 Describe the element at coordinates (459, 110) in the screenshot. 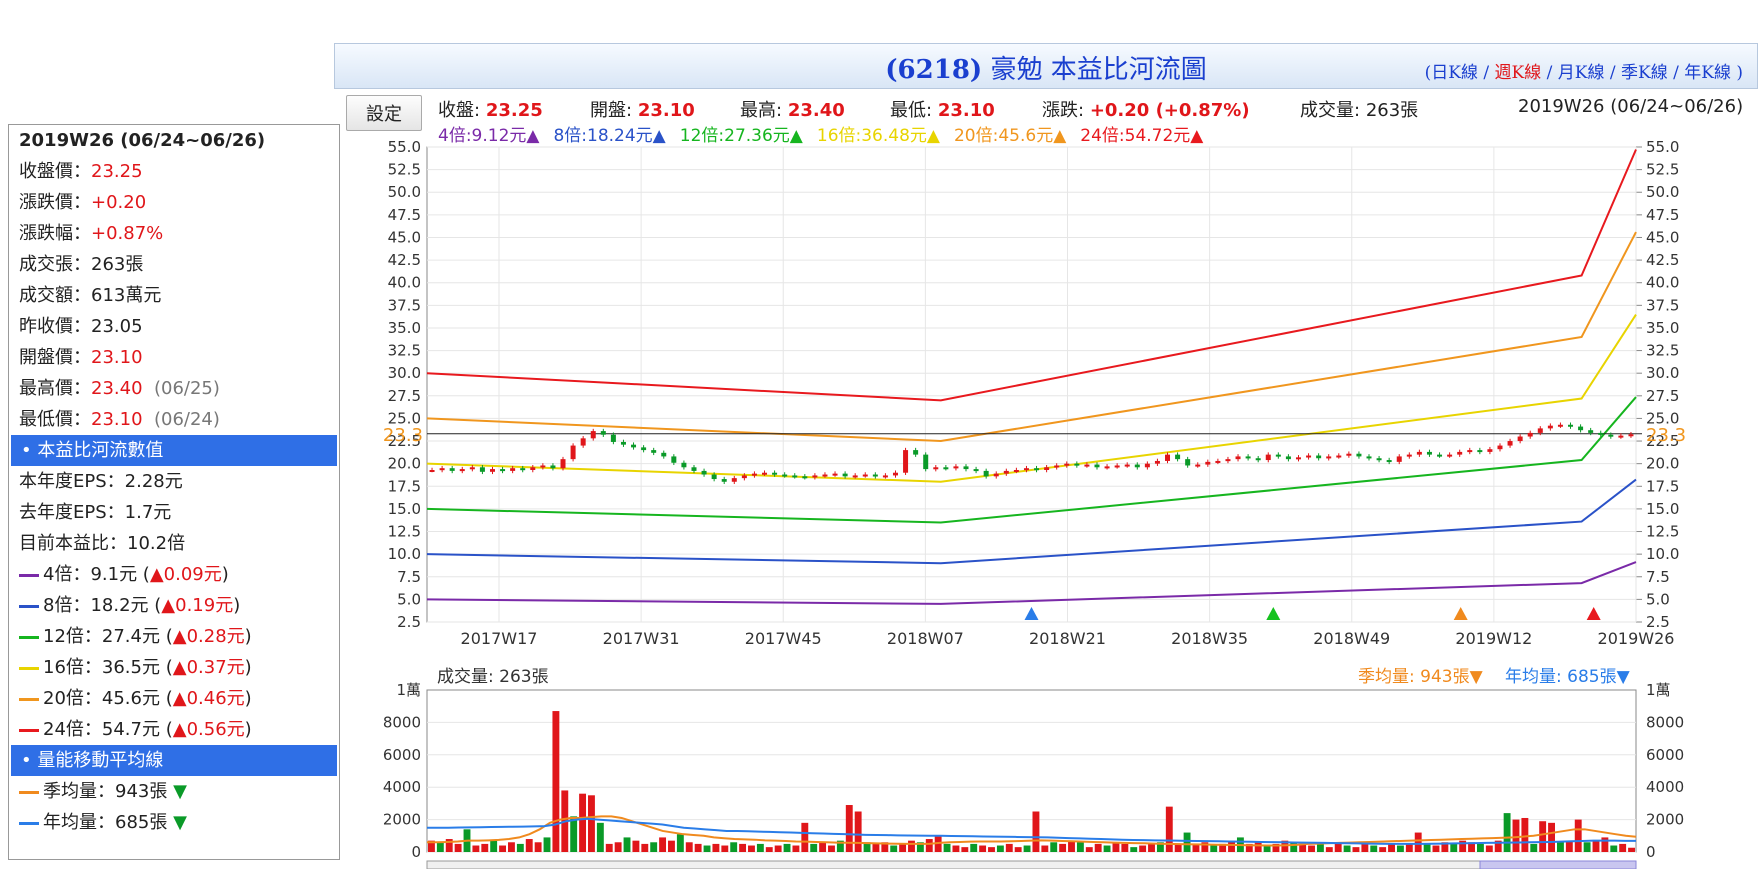

I see `quote-close-label: 收盤:` at that location.